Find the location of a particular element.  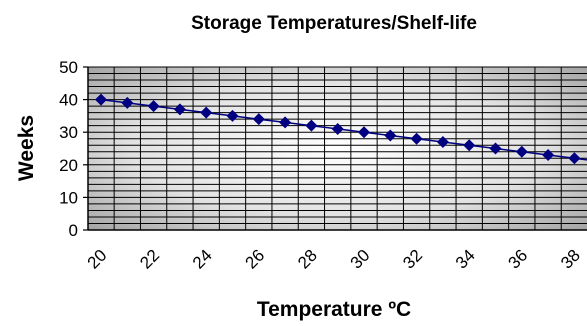

x-tick-label: 22 is located at coordinates (149, 259).